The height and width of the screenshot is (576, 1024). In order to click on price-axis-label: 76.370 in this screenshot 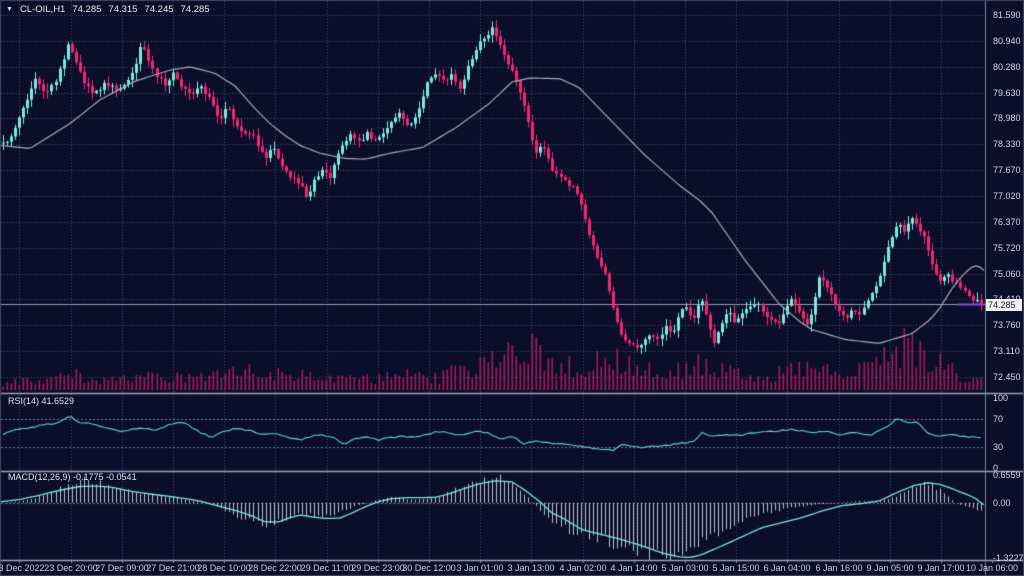, I will do `click(1007, 222)`.